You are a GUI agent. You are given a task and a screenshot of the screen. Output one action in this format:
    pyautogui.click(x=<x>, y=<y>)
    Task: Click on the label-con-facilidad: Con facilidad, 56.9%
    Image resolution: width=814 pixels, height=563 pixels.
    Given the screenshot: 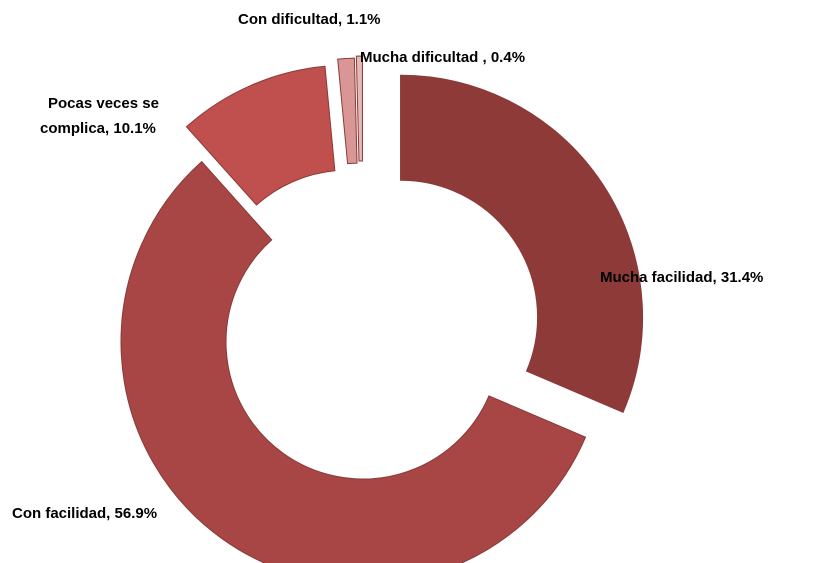 What is the action you would take?
    pyautogui.click(x=84, y=513)
    